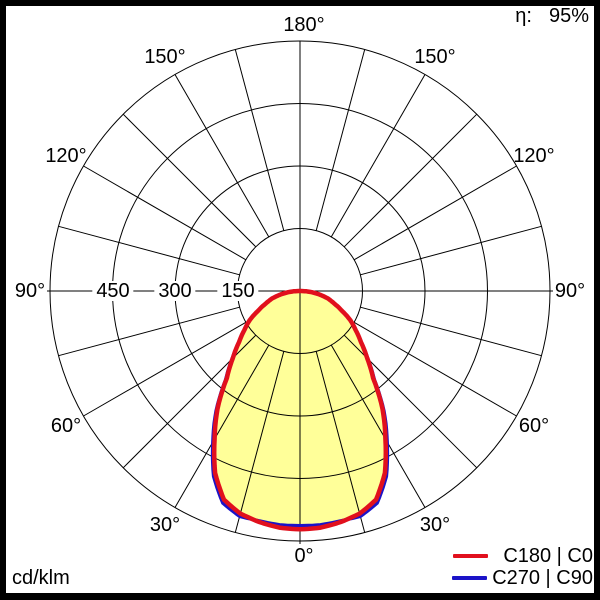 The height and width of the screenshot is (600, 600). Describe the element at coordinates (304, 556) in the screenshot. I see `angle-label-bottom-0: 0°` at that location.